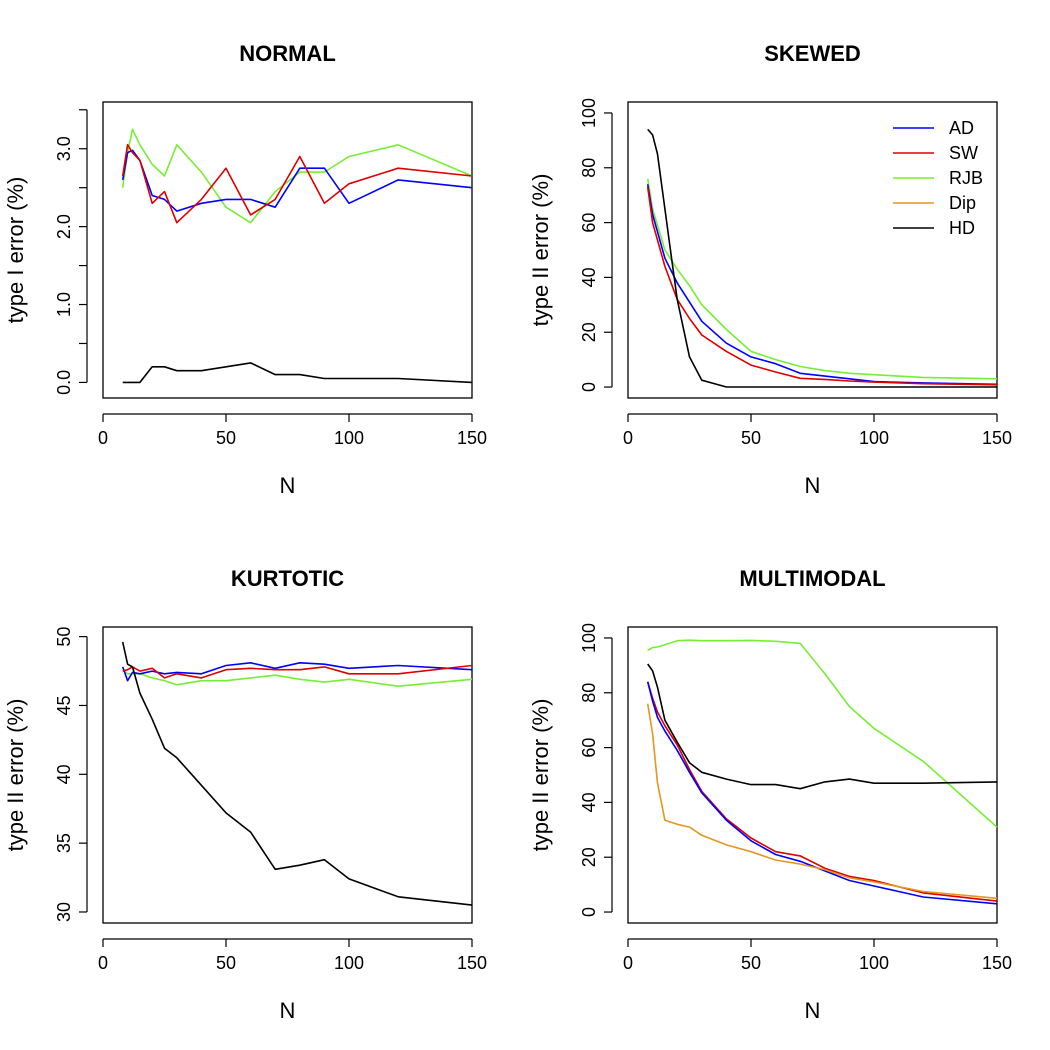  What do you see at coordinates (64, 148) in the screenshot?
I see `y-tick-label: 3.0` at bounding box center [64, 148].